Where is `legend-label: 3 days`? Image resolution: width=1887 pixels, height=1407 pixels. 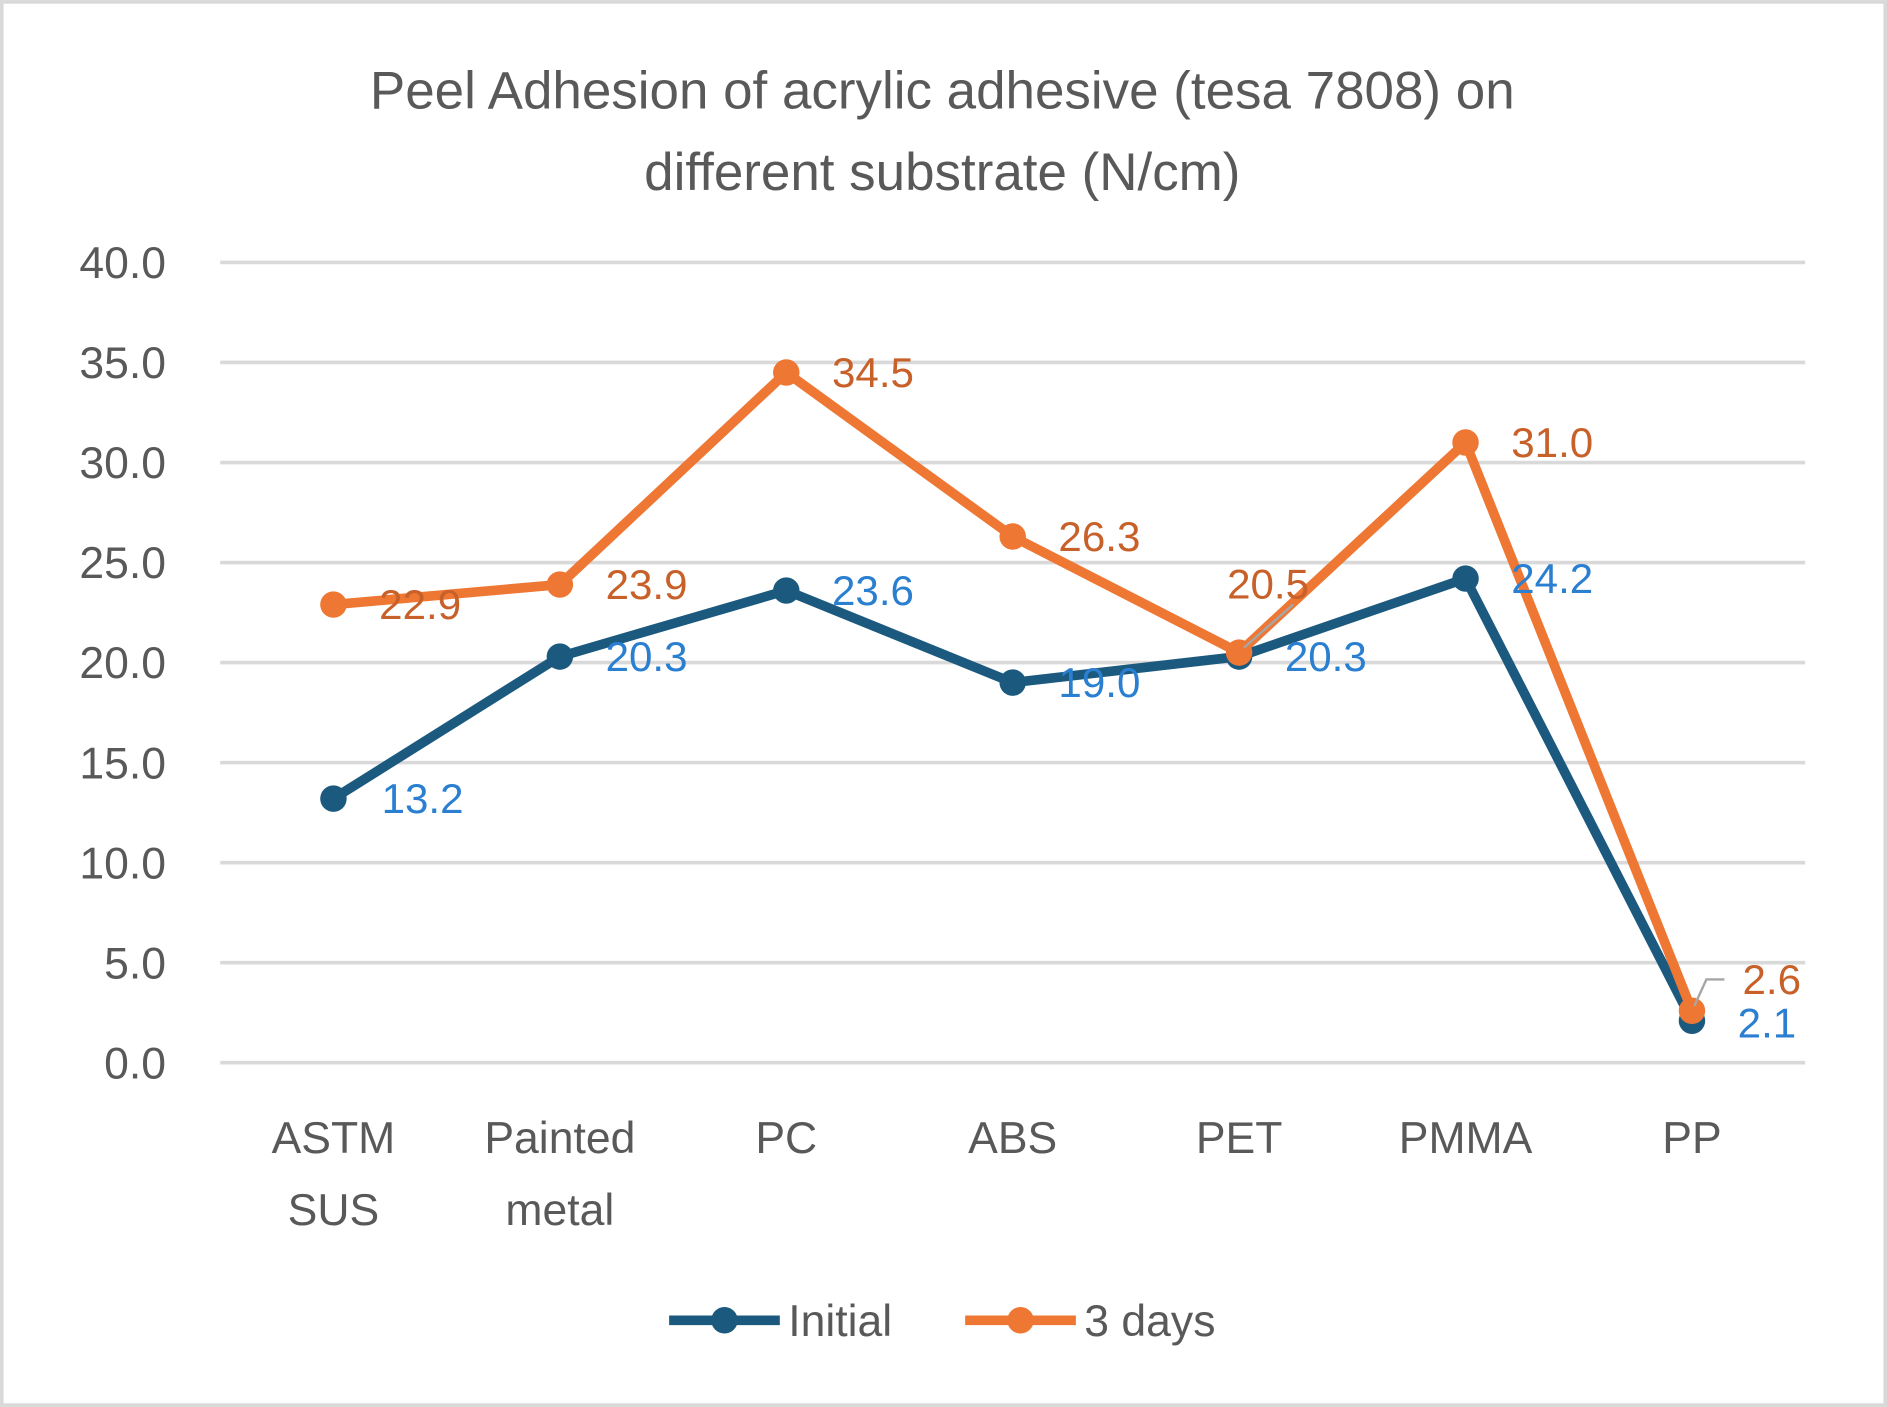
legend-label: 3 days is located at coordinates (1149, 1321).